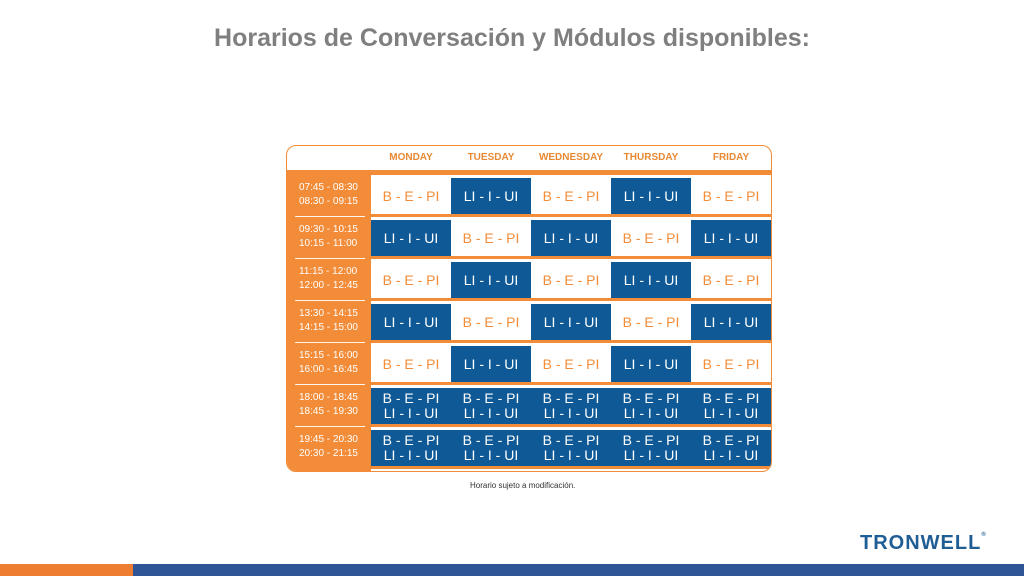 The width and height of the screenshot is (1024, 576). I want to click on time-slot: 19:45 - 20:30 20:30 - 21:15, so click(329, 447).